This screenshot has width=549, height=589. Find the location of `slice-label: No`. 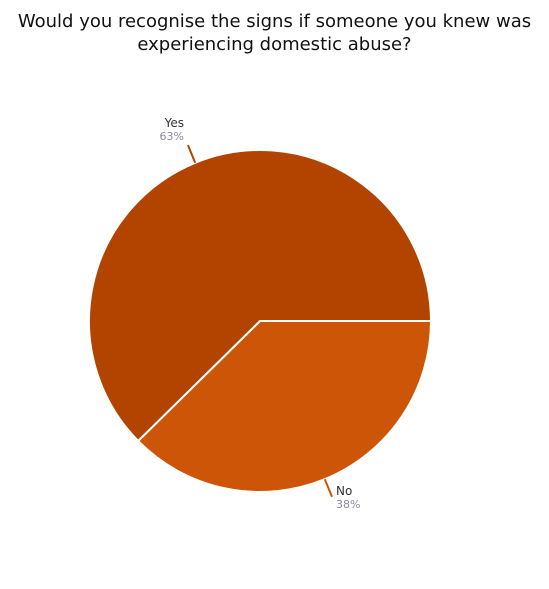

slice-label: No is located at coordinates (344, 491).